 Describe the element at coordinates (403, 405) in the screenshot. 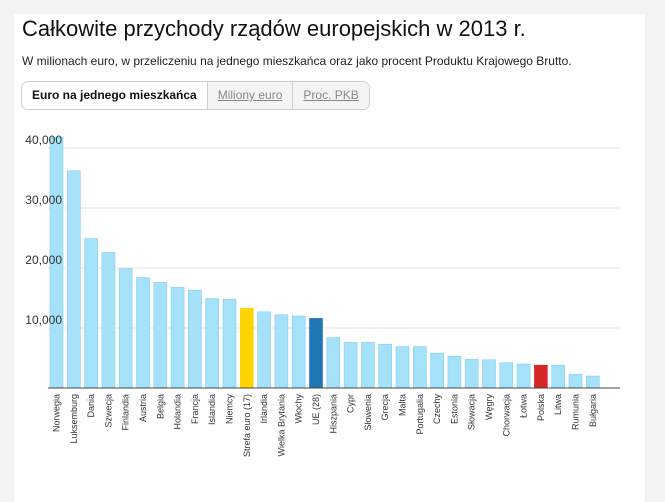

I see `x-tick-label: Malta` at that location.